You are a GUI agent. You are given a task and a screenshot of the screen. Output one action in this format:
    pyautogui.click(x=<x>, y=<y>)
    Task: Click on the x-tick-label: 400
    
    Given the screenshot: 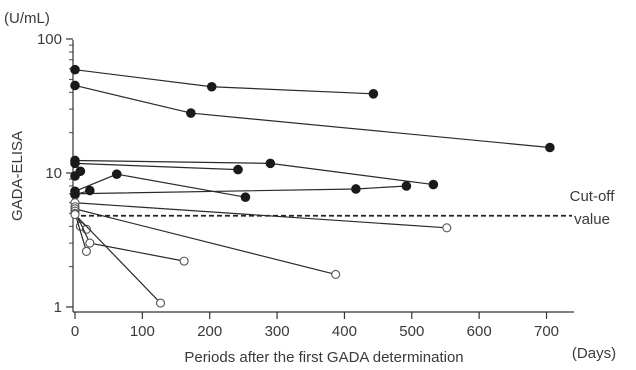 What is the action you would take?
    pyautogui.click(x=344, y=331)
    